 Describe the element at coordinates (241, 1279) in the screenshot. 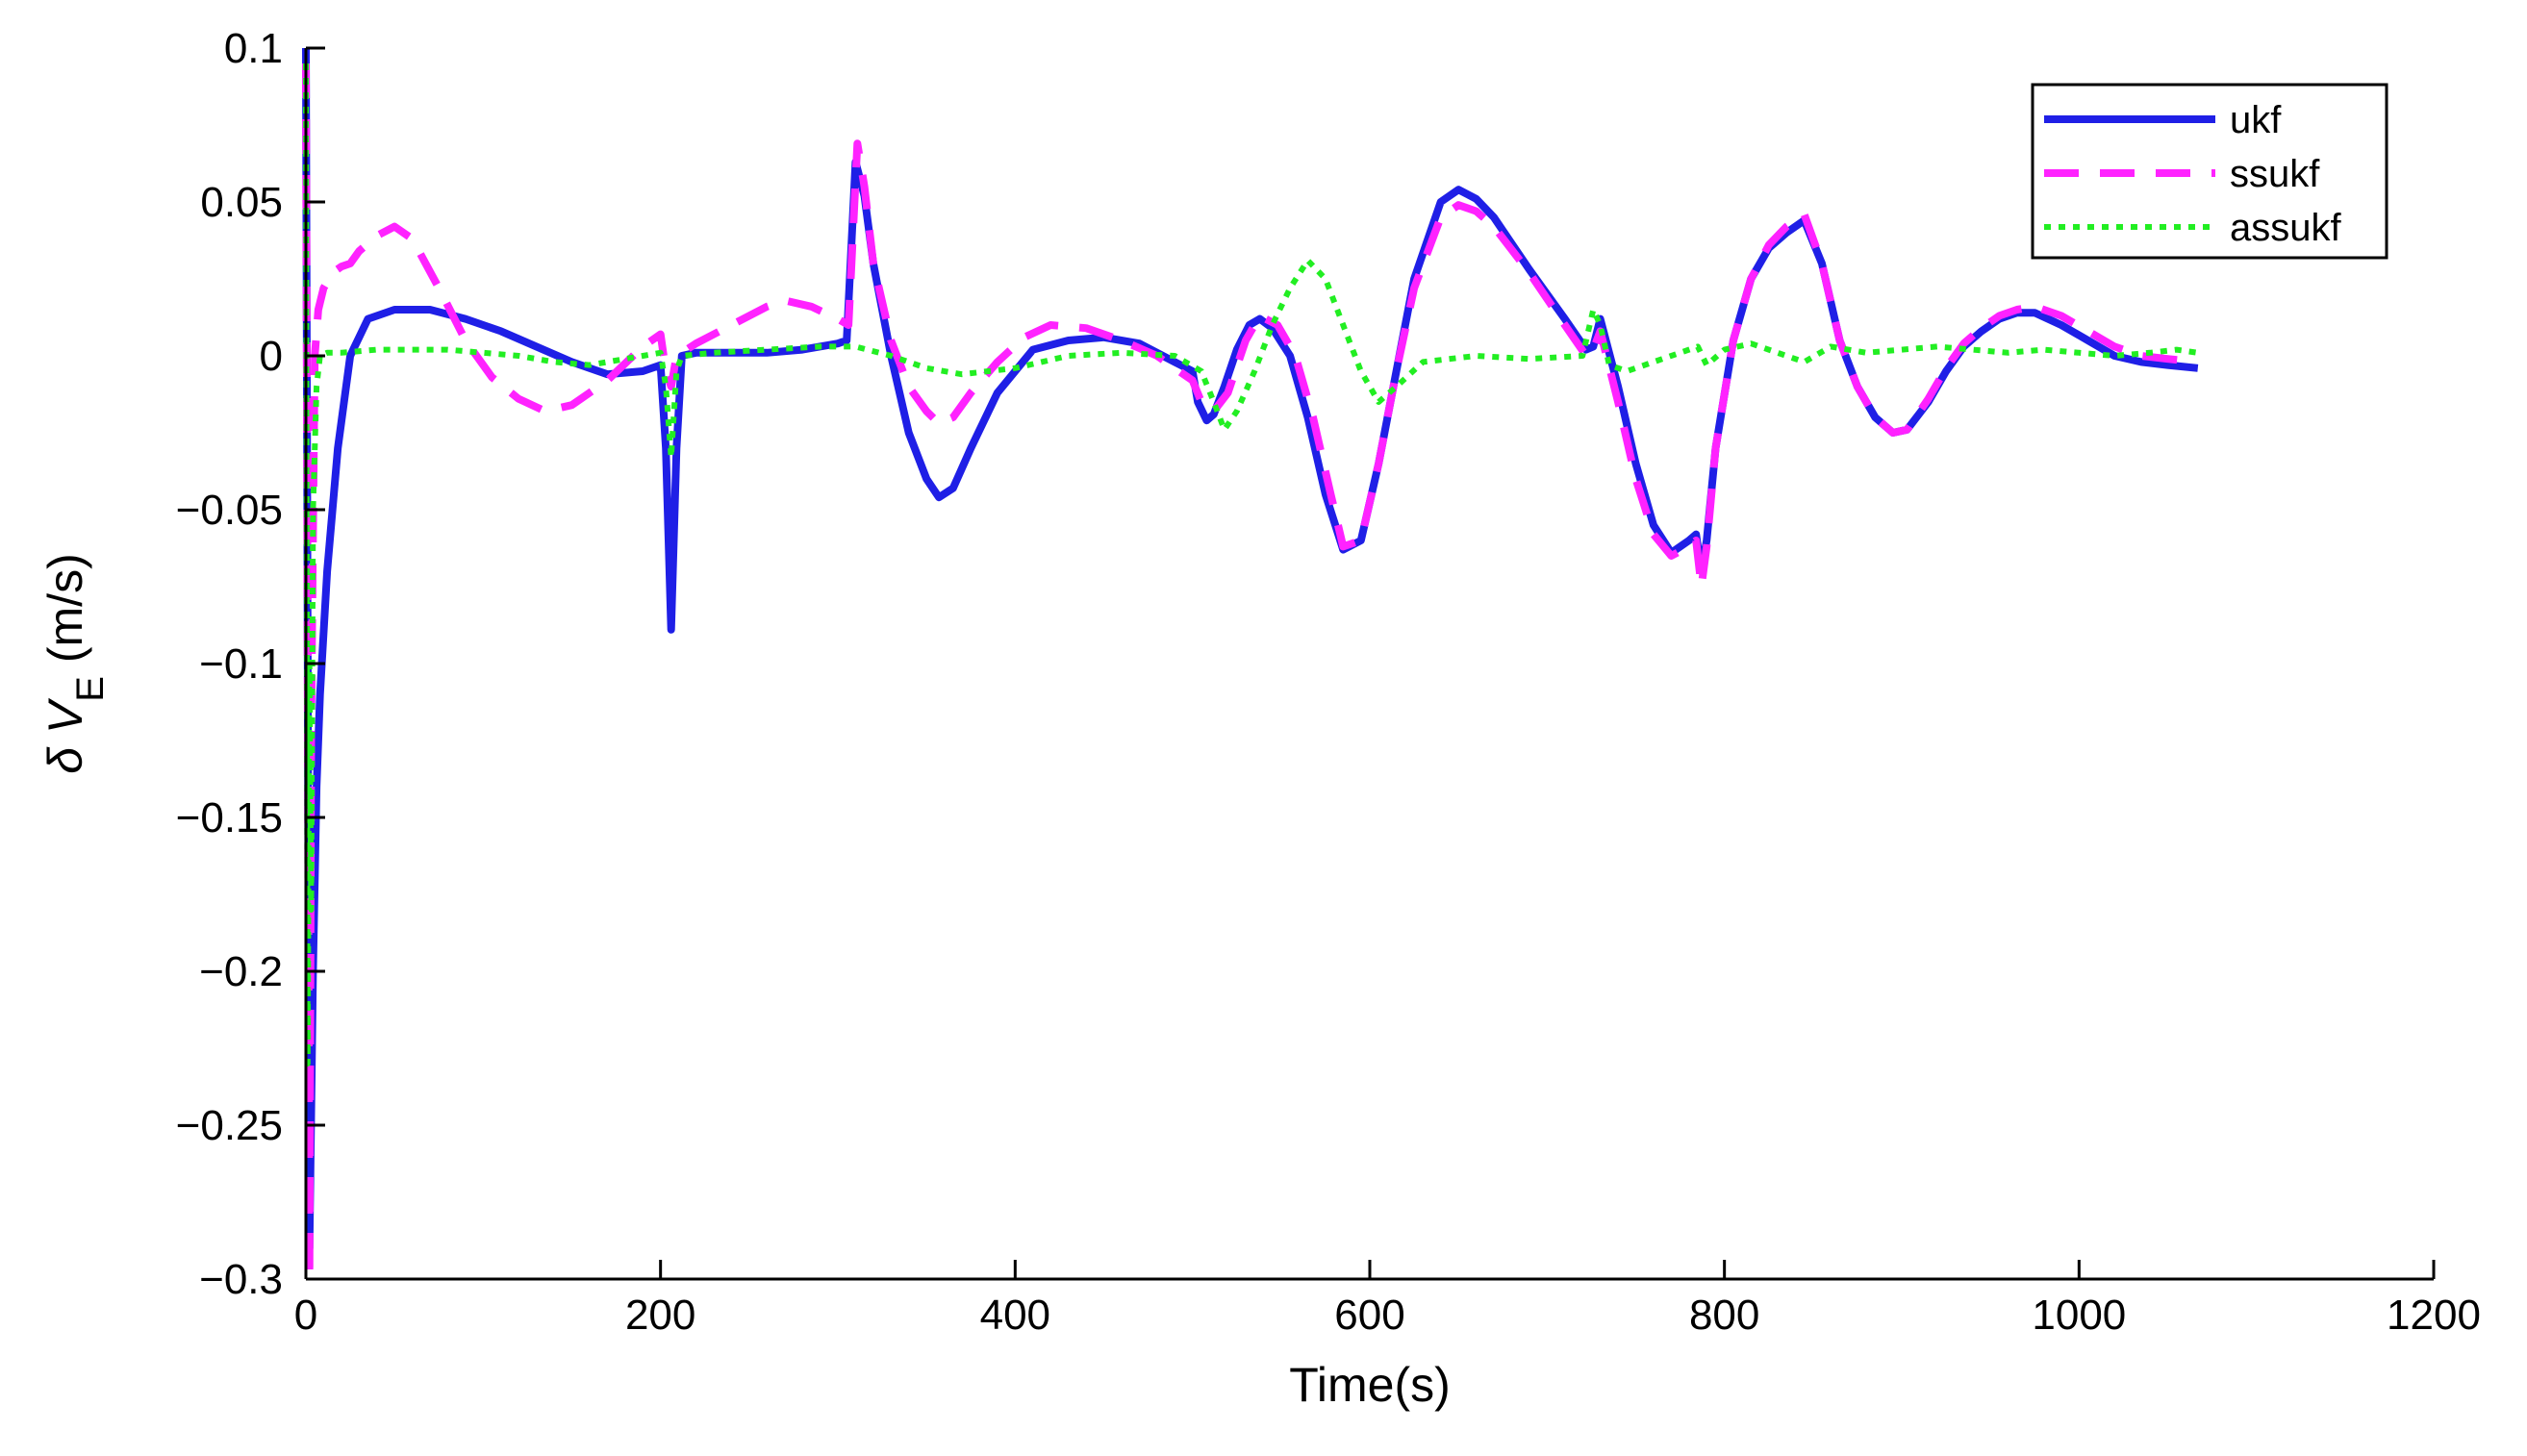

I see `y-tick-label: −0.3` at that location.